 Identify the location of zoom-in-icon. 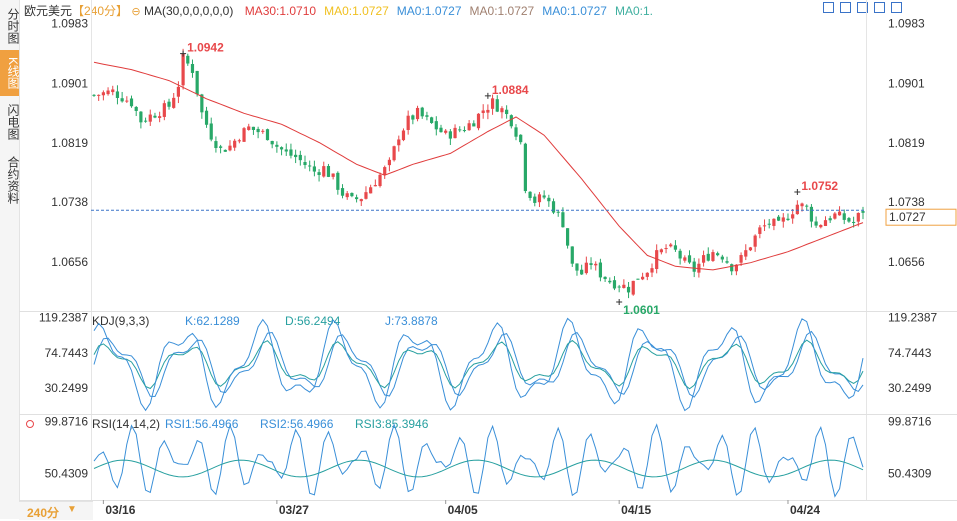
(828, 7).